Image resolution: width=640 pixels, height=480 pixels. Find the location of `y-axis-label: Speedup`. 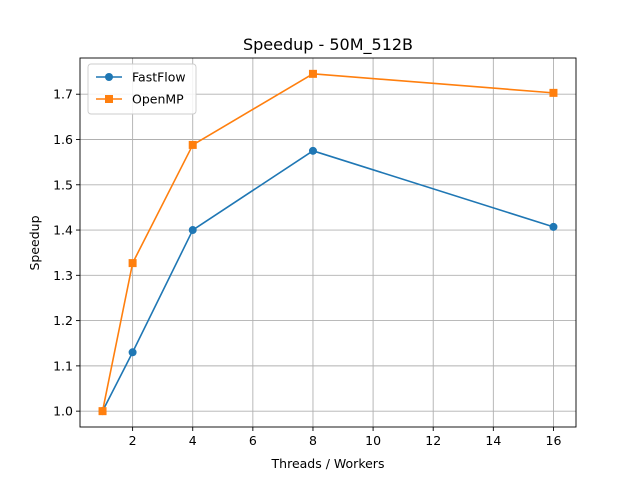

y-axis-label: Speedup is located at coordinates (34, 242).